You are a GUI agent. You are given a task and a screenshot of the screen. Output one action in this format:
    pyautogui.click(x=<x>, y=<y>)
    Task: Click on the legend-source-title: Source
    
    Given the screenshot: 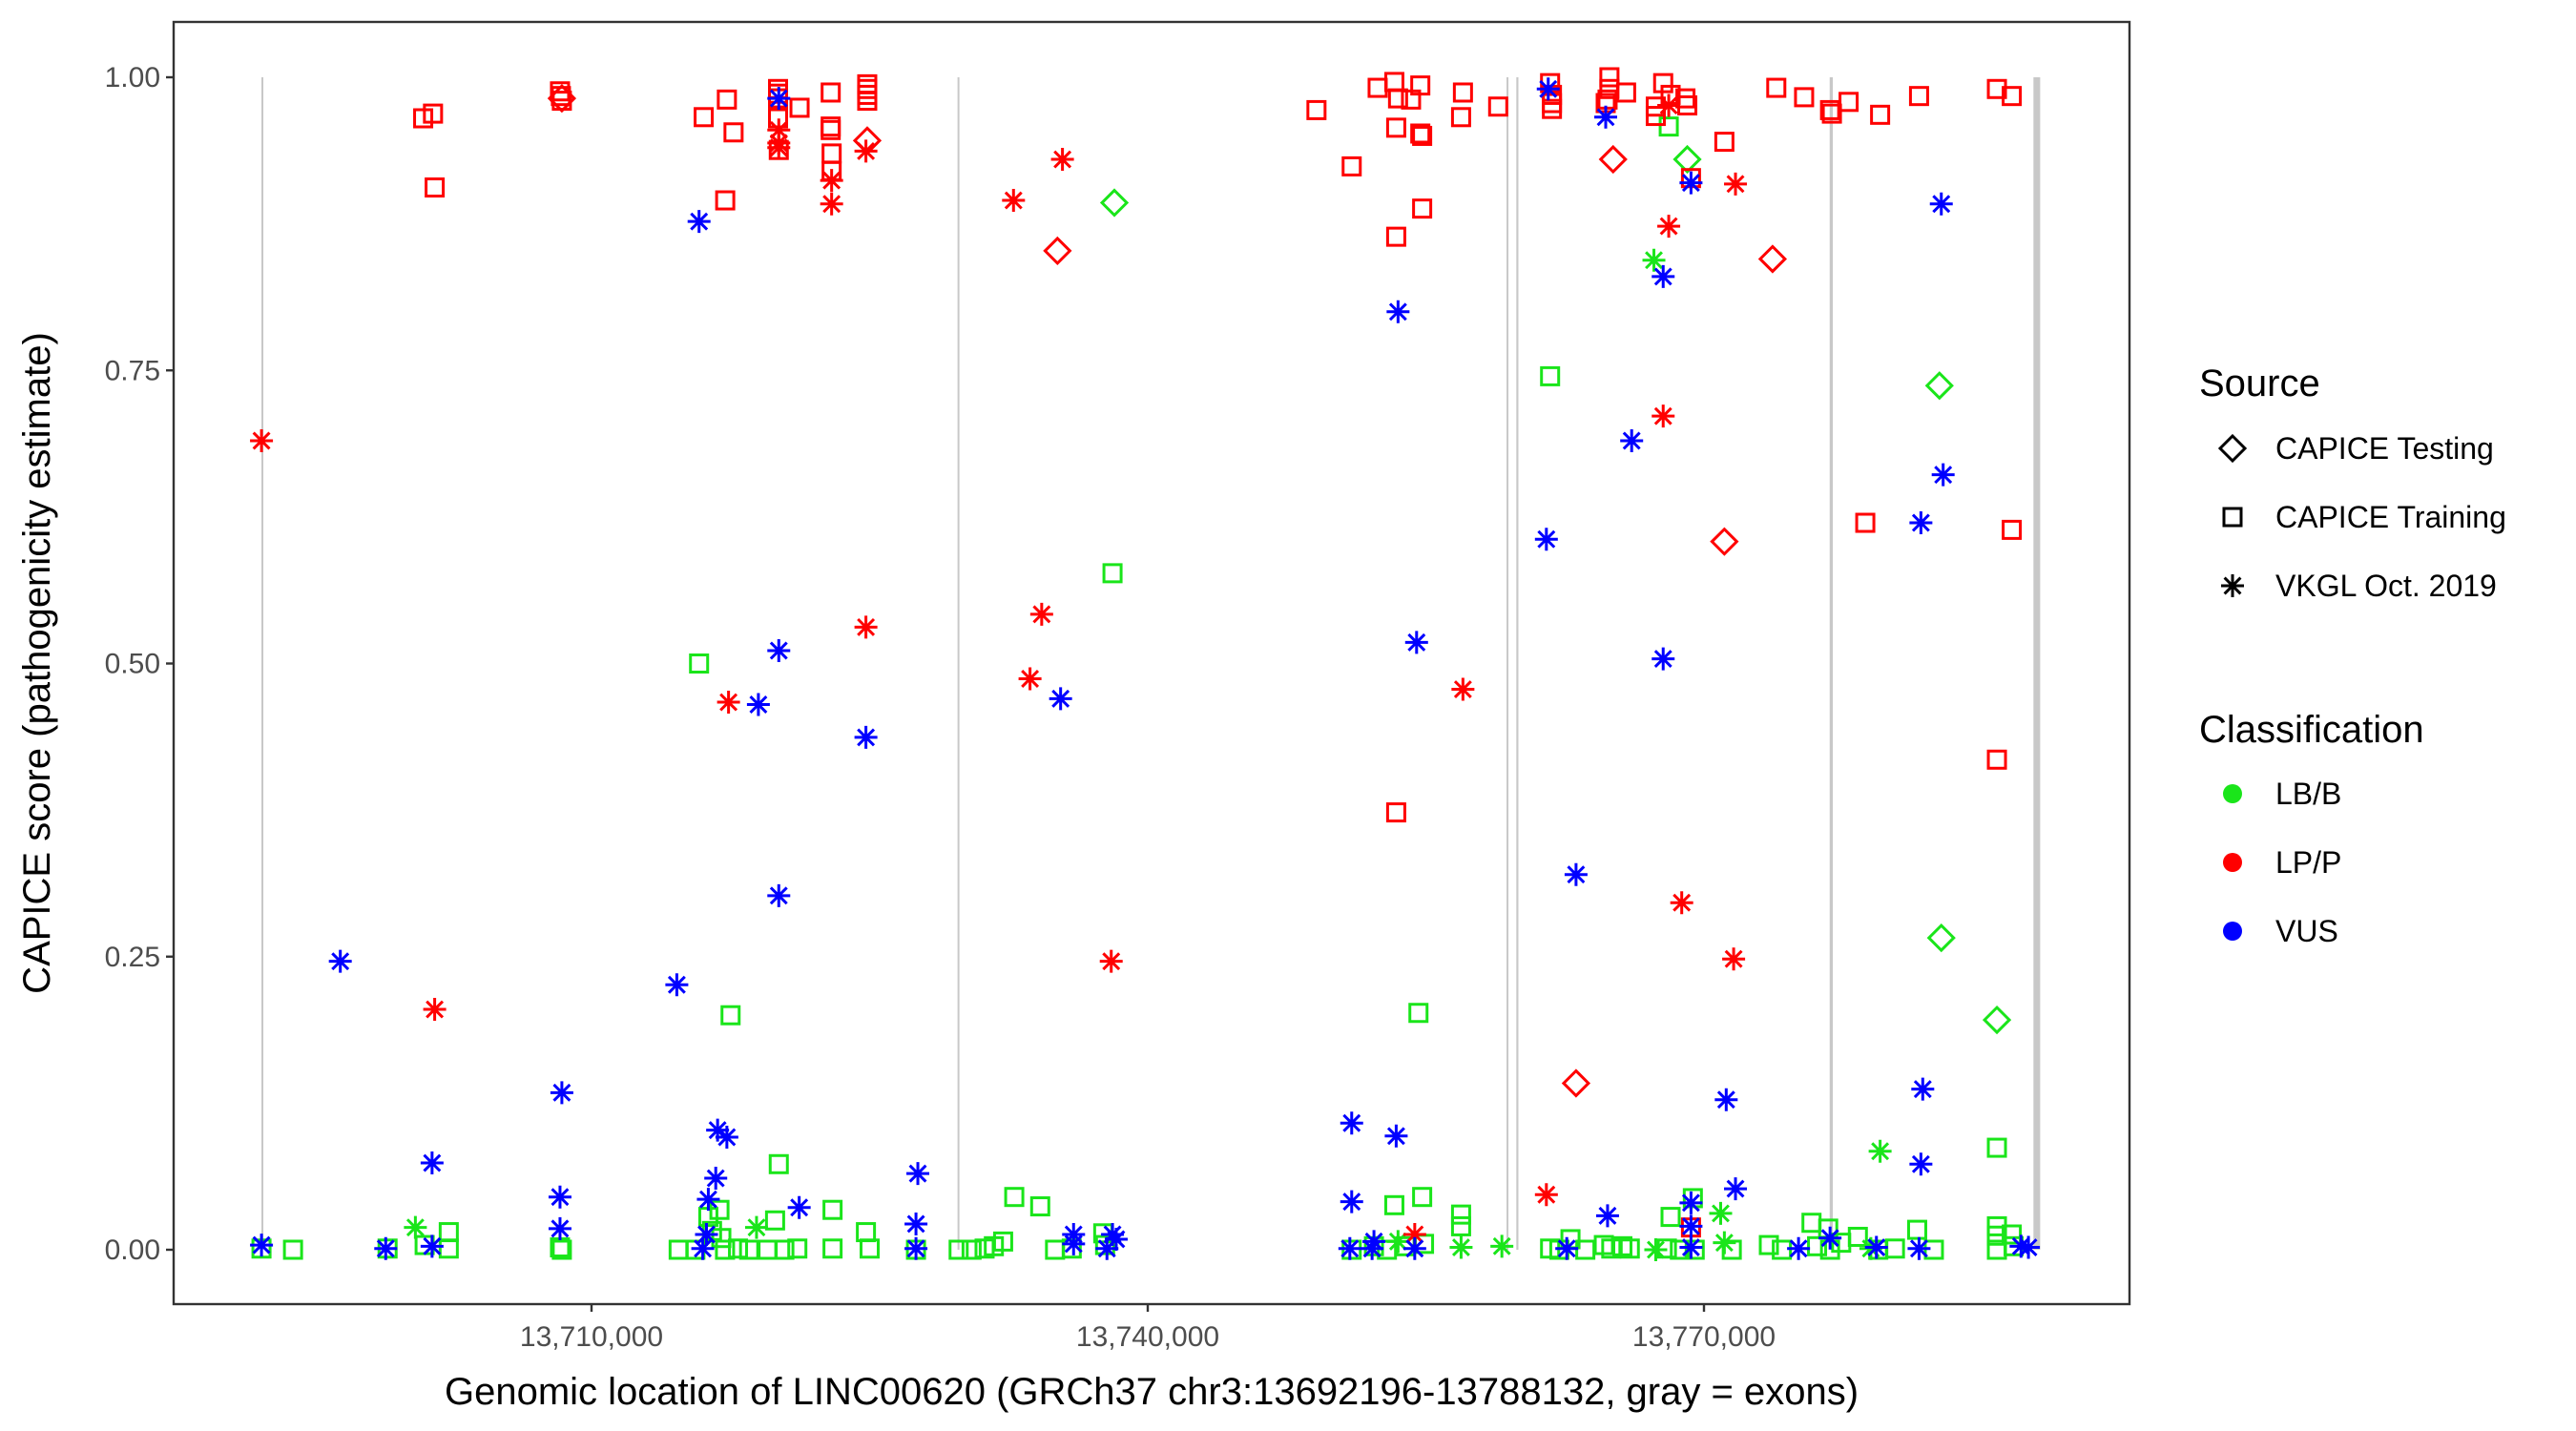 What is the action you would take?
    pyautogui.click(x=2259, y=383)
    